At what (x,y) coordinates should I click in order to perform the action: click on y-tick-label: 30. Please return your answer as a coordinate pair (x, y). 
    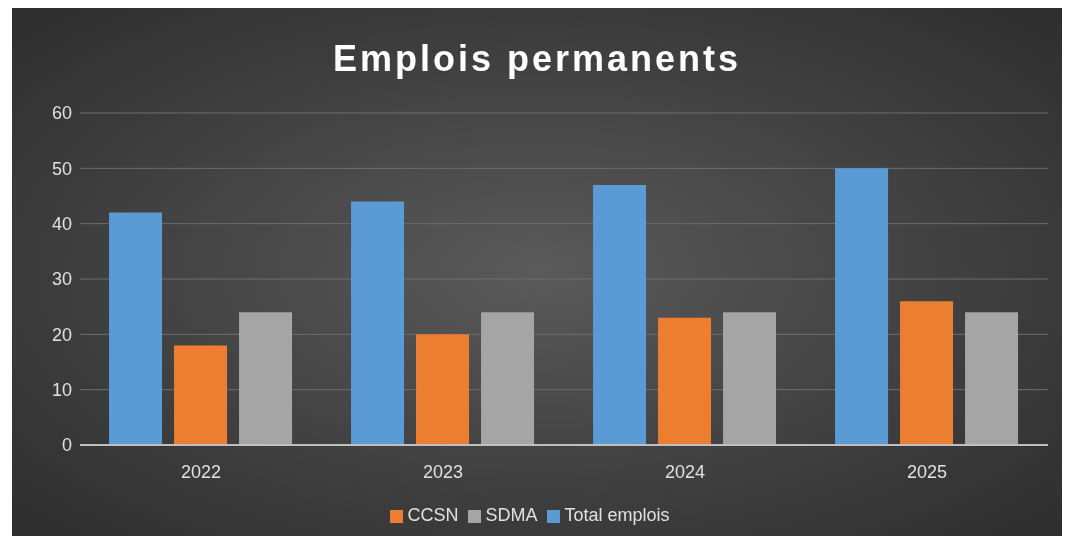
    Looking at the image, I should click on (61, 279).